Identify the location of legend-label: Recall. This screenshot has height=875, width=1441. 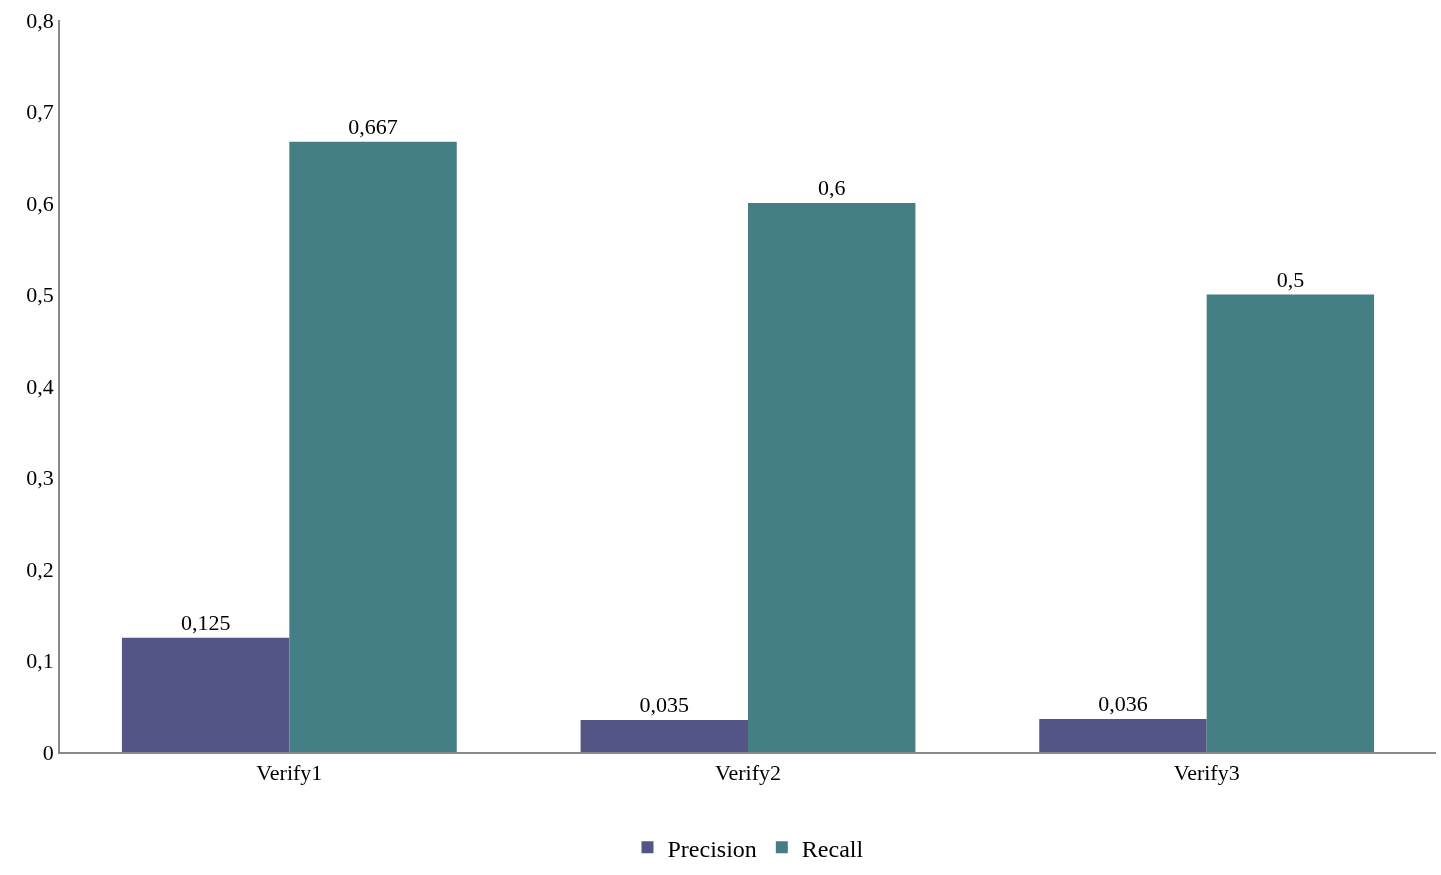
(832, 848).